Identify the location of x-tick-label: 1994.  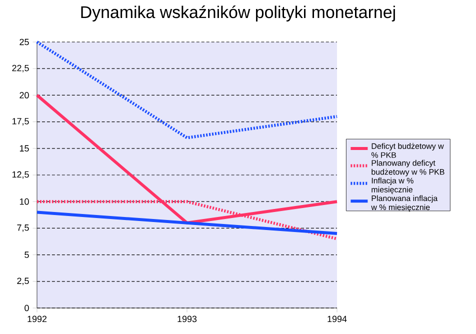
(337, 319).